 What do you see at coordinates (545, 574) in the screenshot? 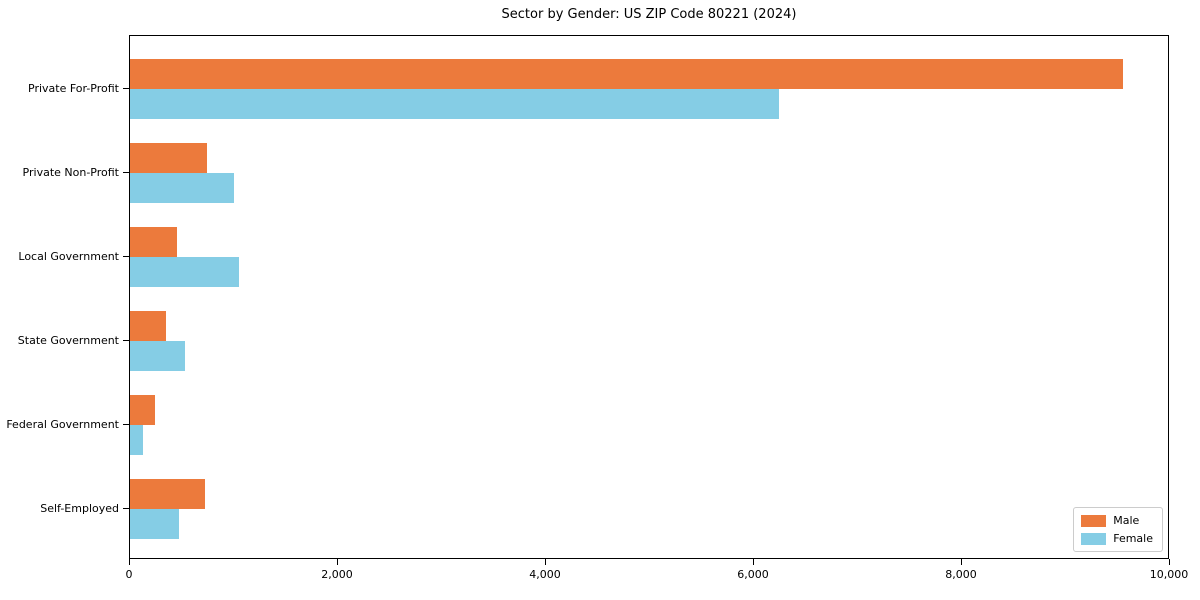
I see `x-tick-label-2: 4,000` at bounding box center [545, 574].